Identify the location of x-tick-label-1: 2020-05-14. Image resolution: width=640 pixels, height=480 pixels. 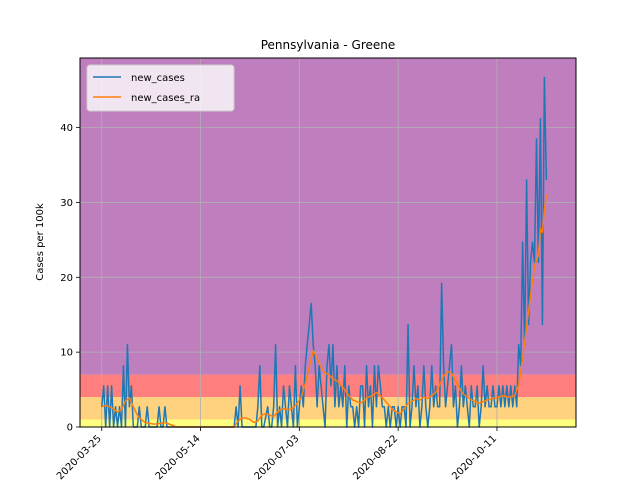
(178, 456).